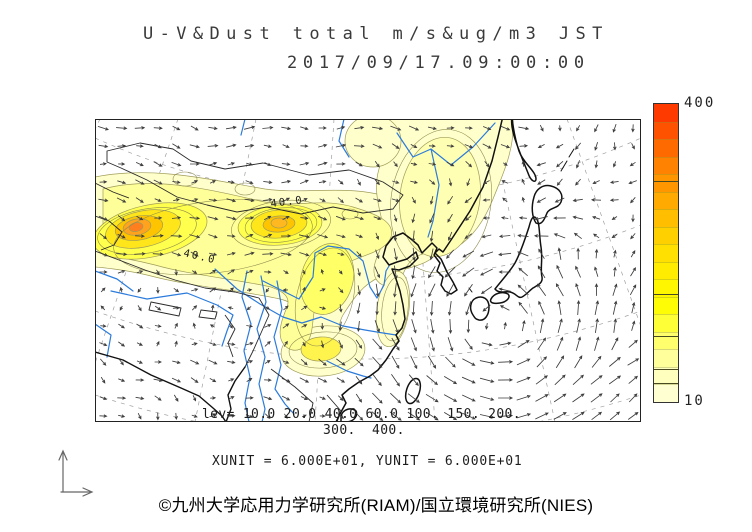 The image size is (752, 532). Describe the element at coordinates (694, 401) in the screenshot. I see `colorbar-min-label: 10` at that location.